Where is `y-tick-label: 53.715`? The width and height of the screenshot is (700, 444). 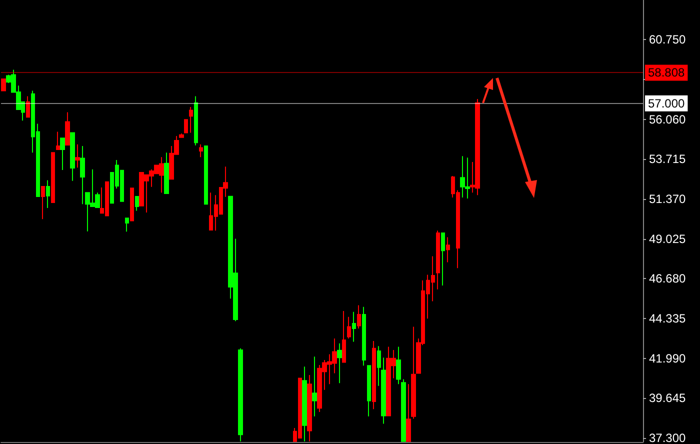 y-tick-label: 53.715 is located at coordinates (667, 159).